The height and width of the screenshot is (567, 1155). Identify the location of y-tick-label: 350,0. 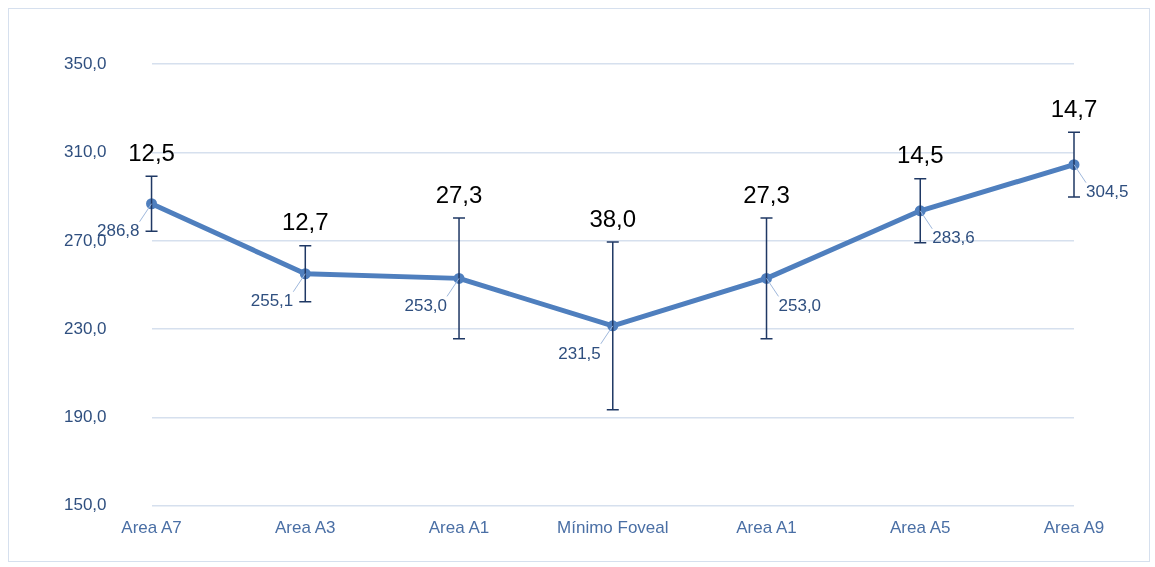
(85, 63).